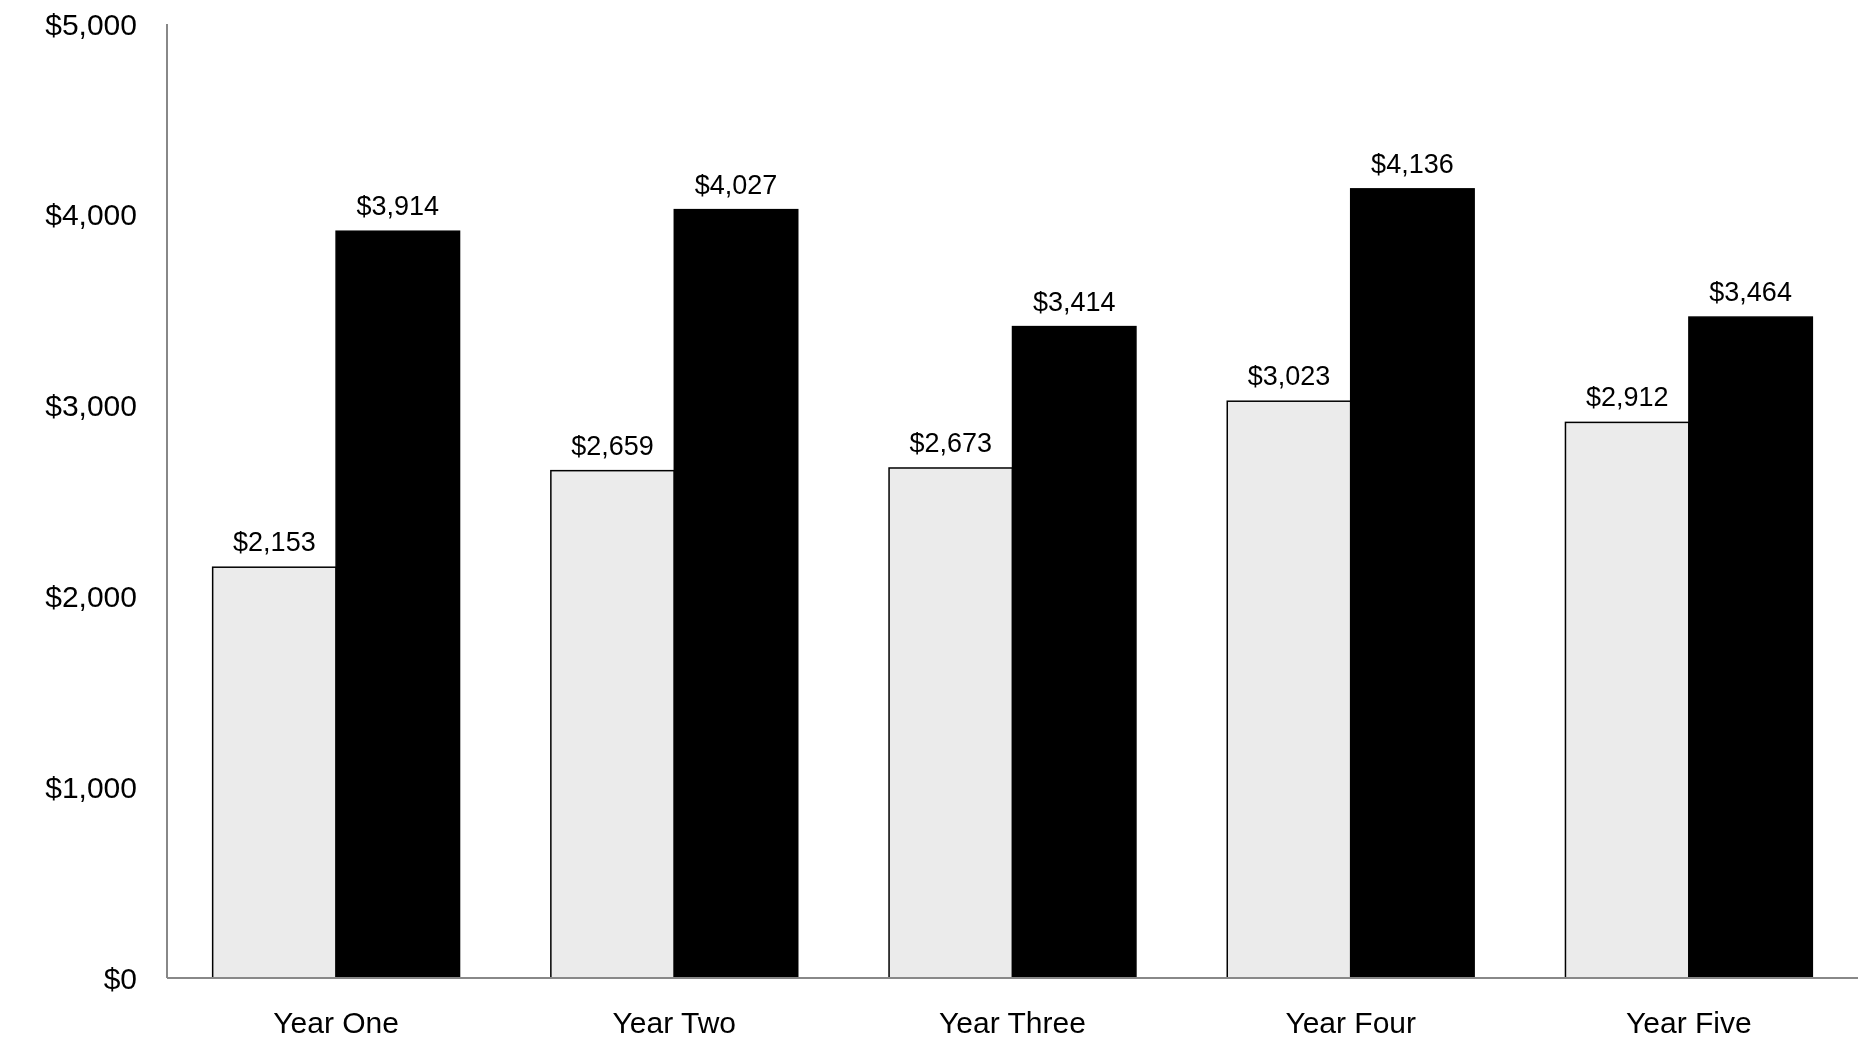 The height and width of the screenshot is (1051, 1866). What do you see at coordinates (91, 24) in the screenshot?
I see `y-tick-label: $5,000` at bounding box center [91, 24].